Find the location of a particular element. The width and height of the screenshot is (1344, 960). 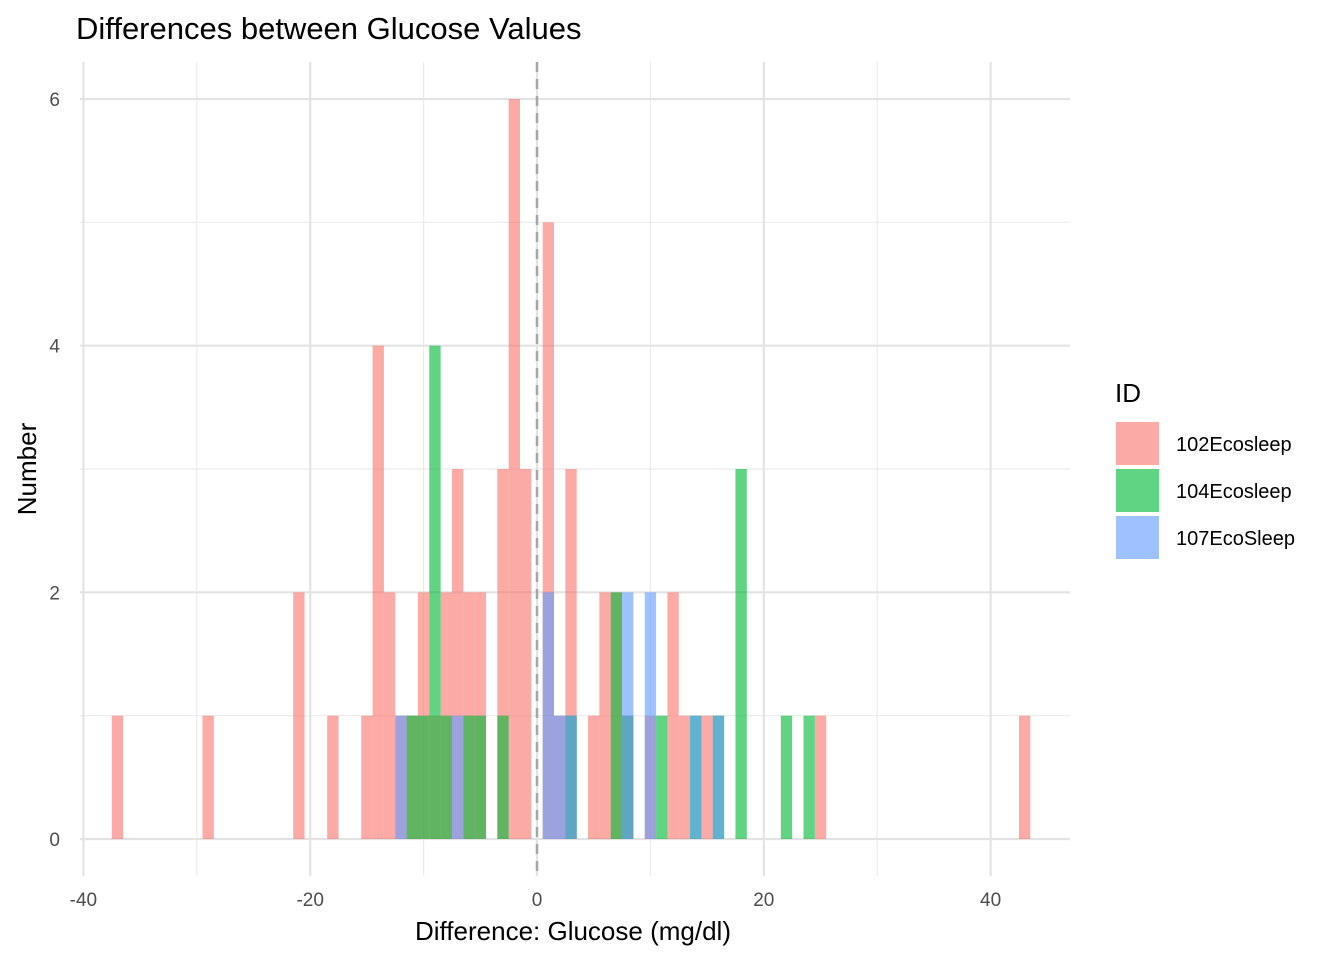

y-tick-label: 4 is located at coordinates (54, 347).